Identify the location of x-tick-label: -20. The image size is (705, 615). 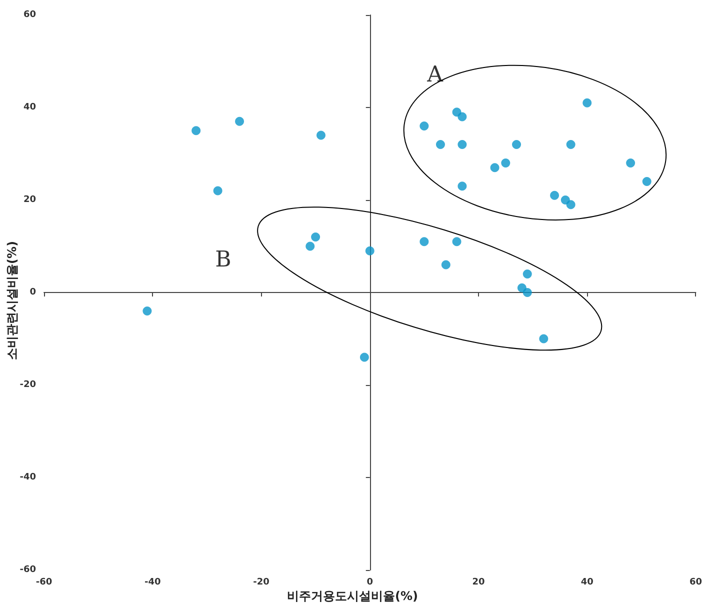
(261, 583).